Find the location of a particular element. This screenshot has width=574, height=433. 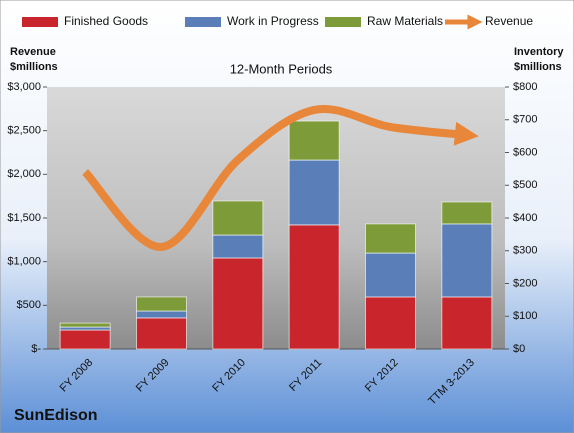

y2-tick-label: $0 is located at coordinates (519, 349).